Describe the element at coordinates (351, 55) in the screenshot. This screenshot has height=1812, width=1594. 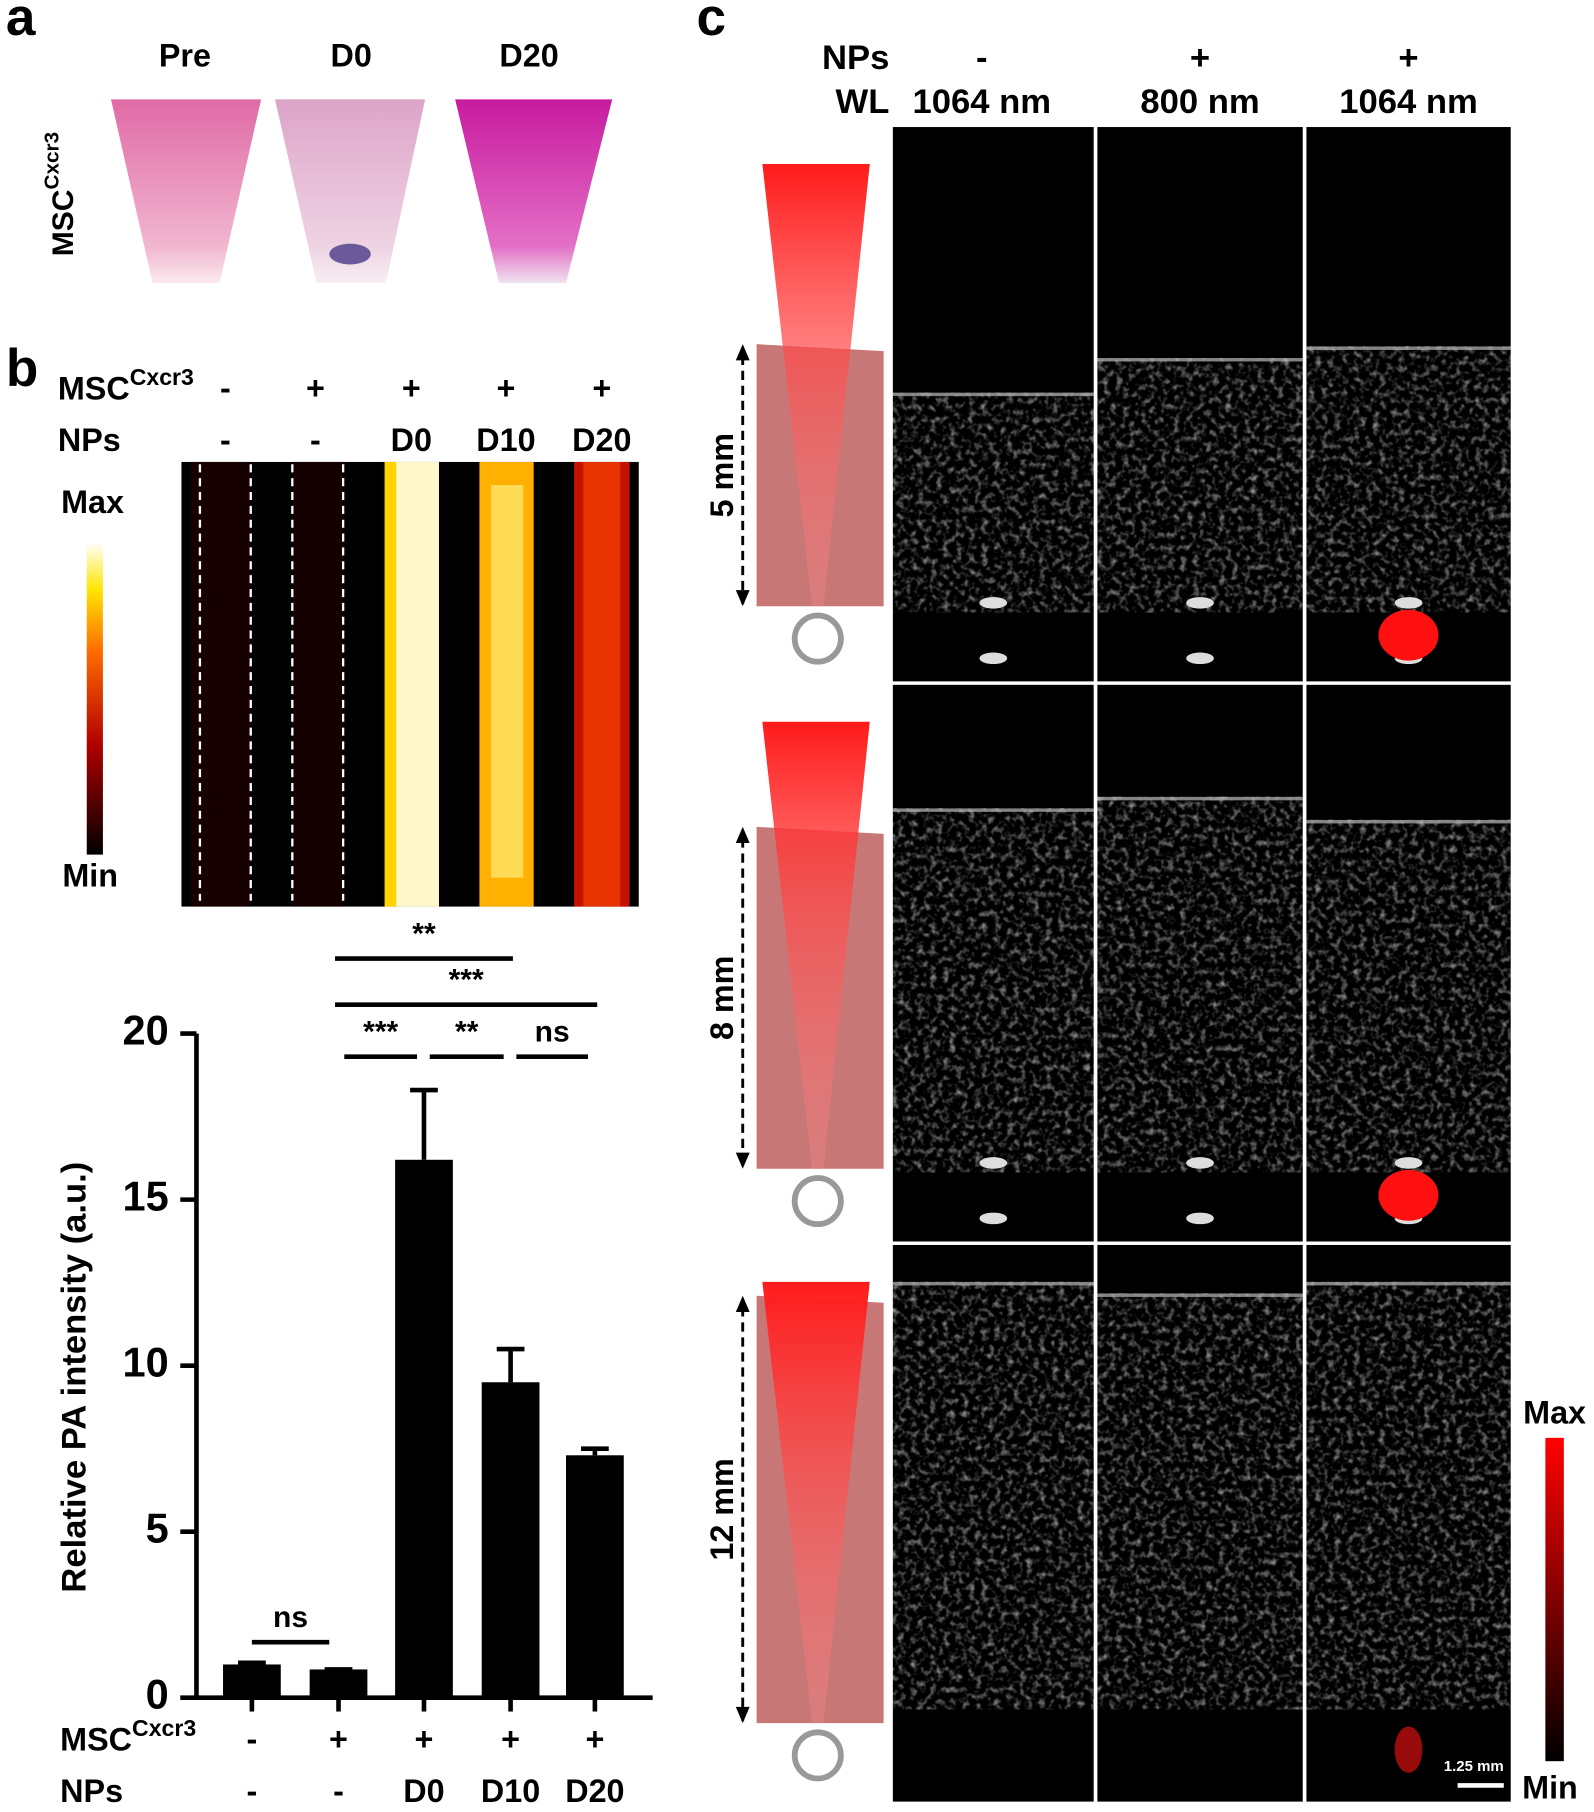
I see `column-label: D0` at that location.